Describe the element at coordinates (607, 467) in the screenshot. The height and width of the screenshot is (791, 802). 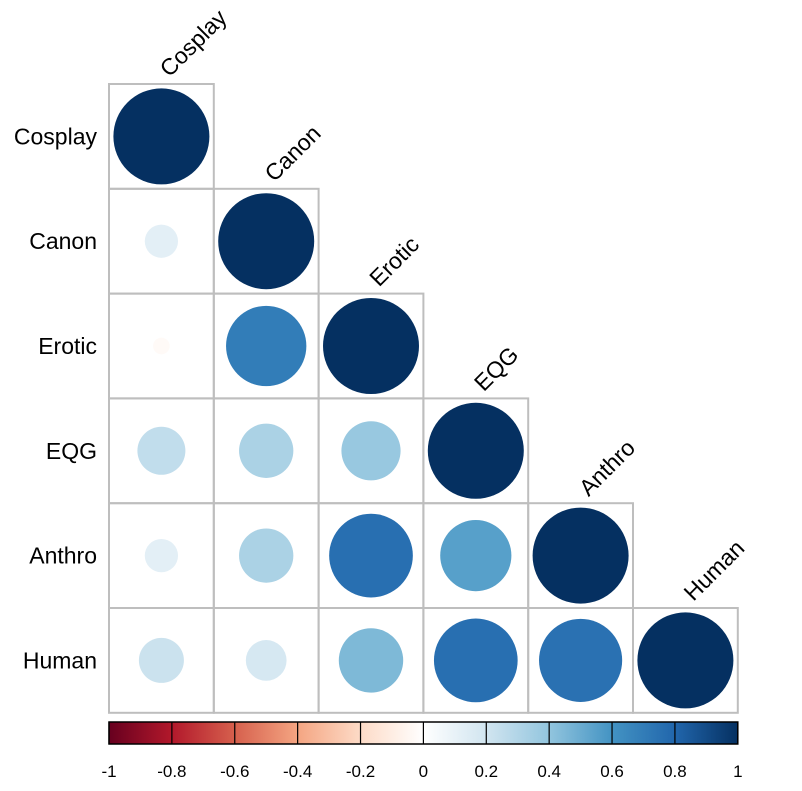
I see `column-label-anthro: Anthro` at that location.